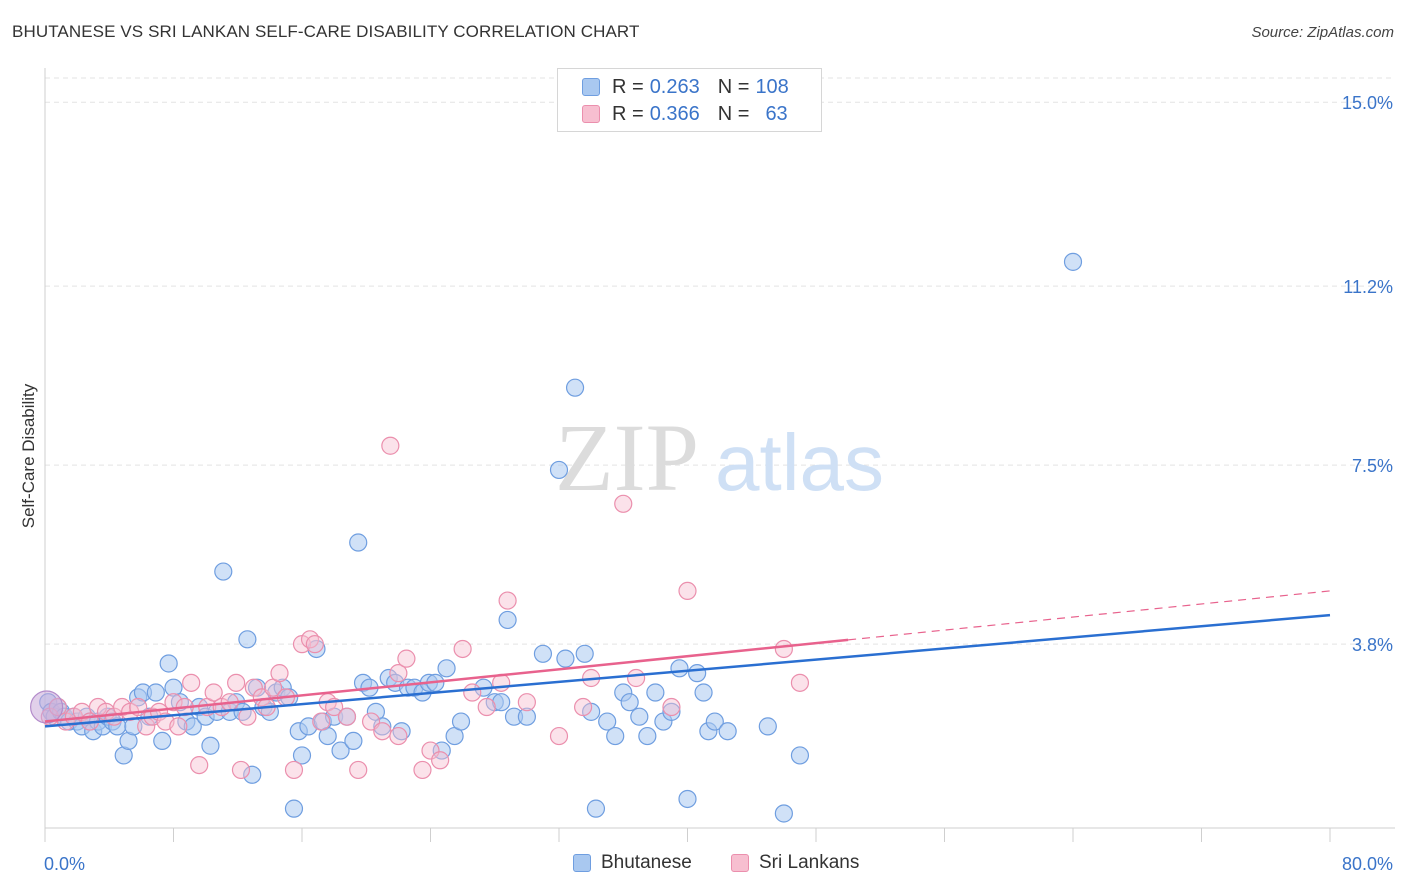 The width and height of the screenshot is (1406, 892). Describe the element at coordinates (674, 113) in the screenshot. I see `legend-r-value: 0.366` at that location.